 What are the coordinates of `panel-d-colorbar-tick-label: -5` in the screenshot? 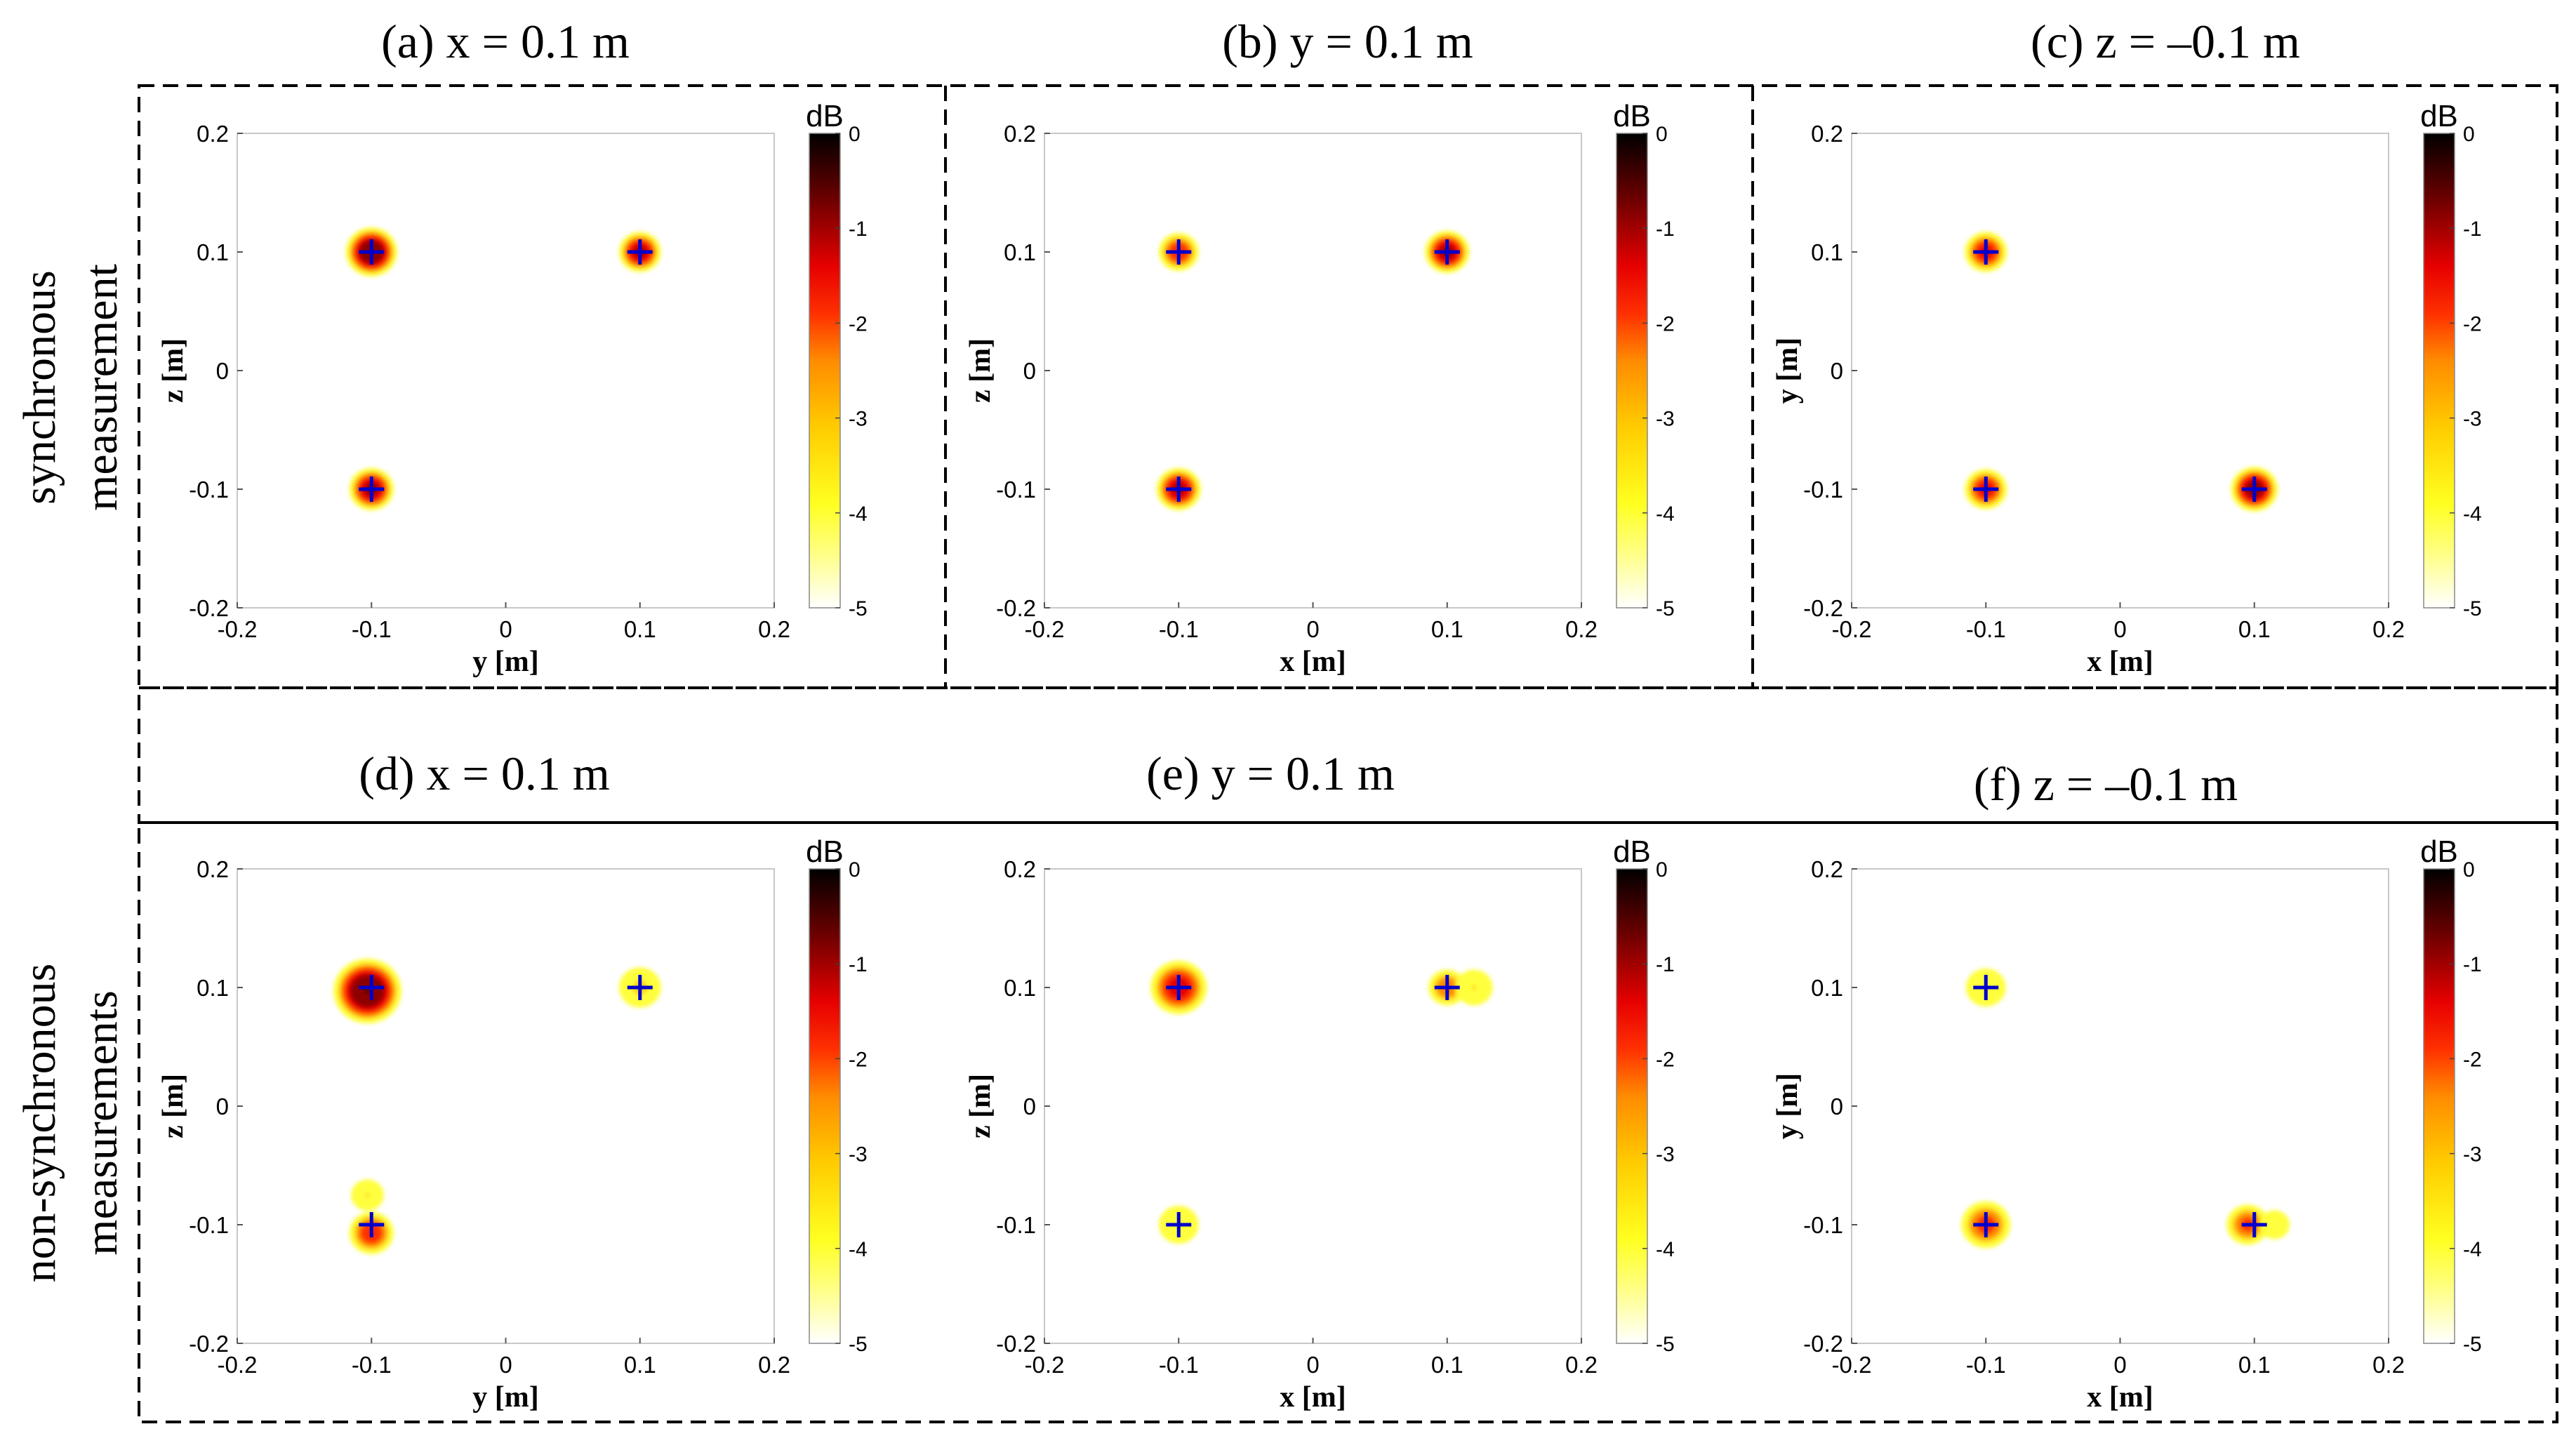 It's located at (858, 1344).